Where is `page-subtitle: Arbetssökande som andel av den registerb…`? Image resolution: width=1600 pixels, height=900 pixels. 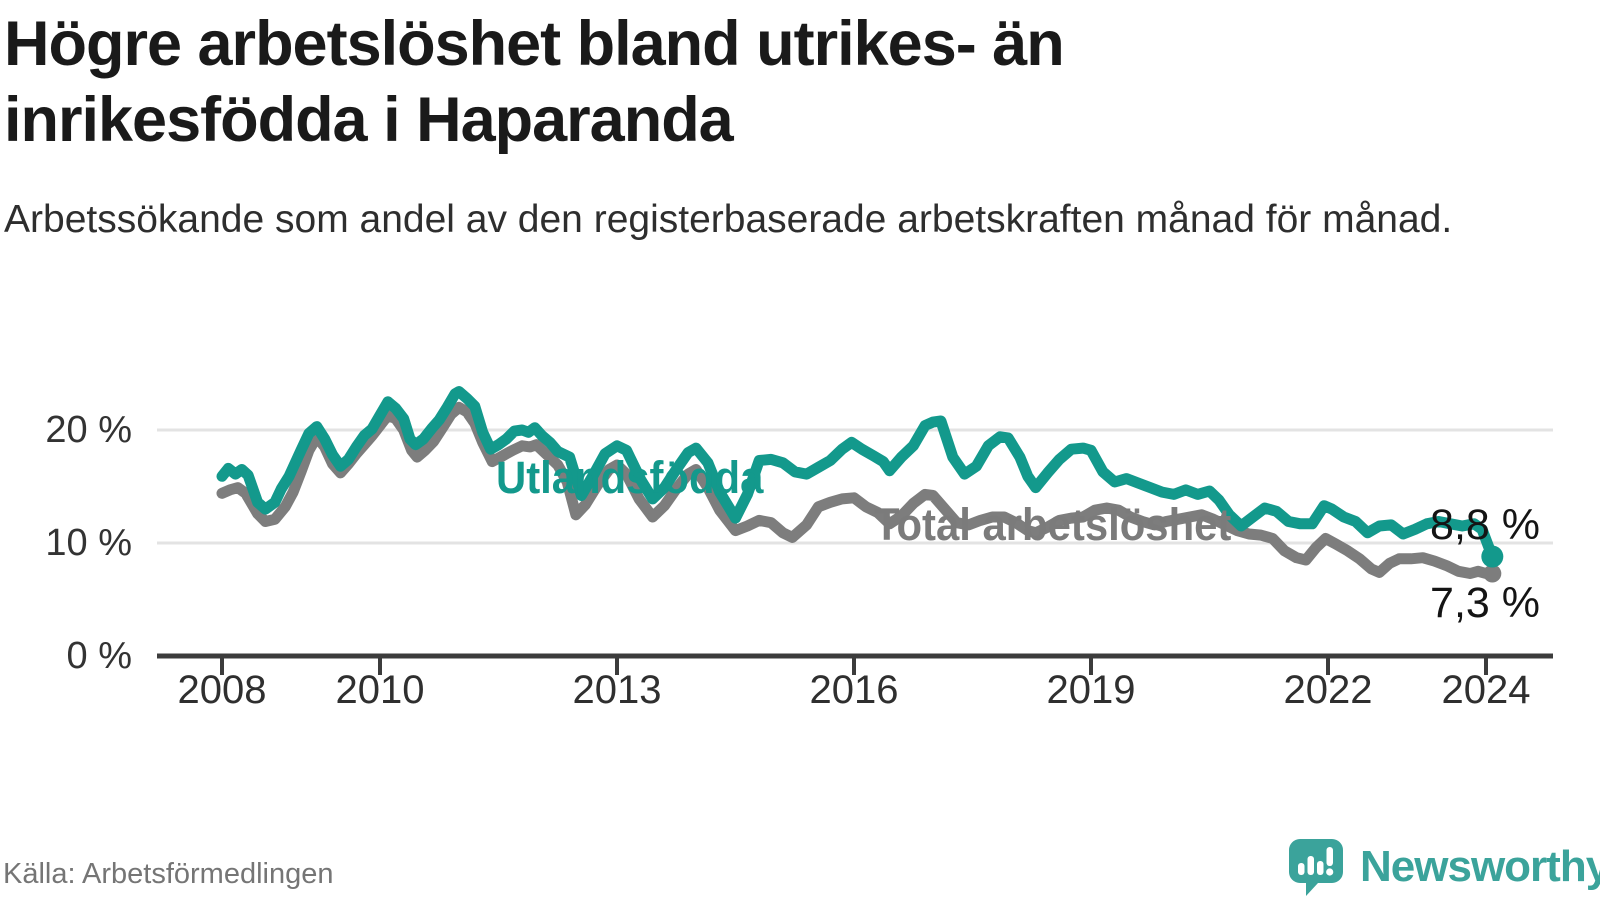
page-subtitle: Arbetssökande som andel av den registerb… is located at coordinates (728, 219).